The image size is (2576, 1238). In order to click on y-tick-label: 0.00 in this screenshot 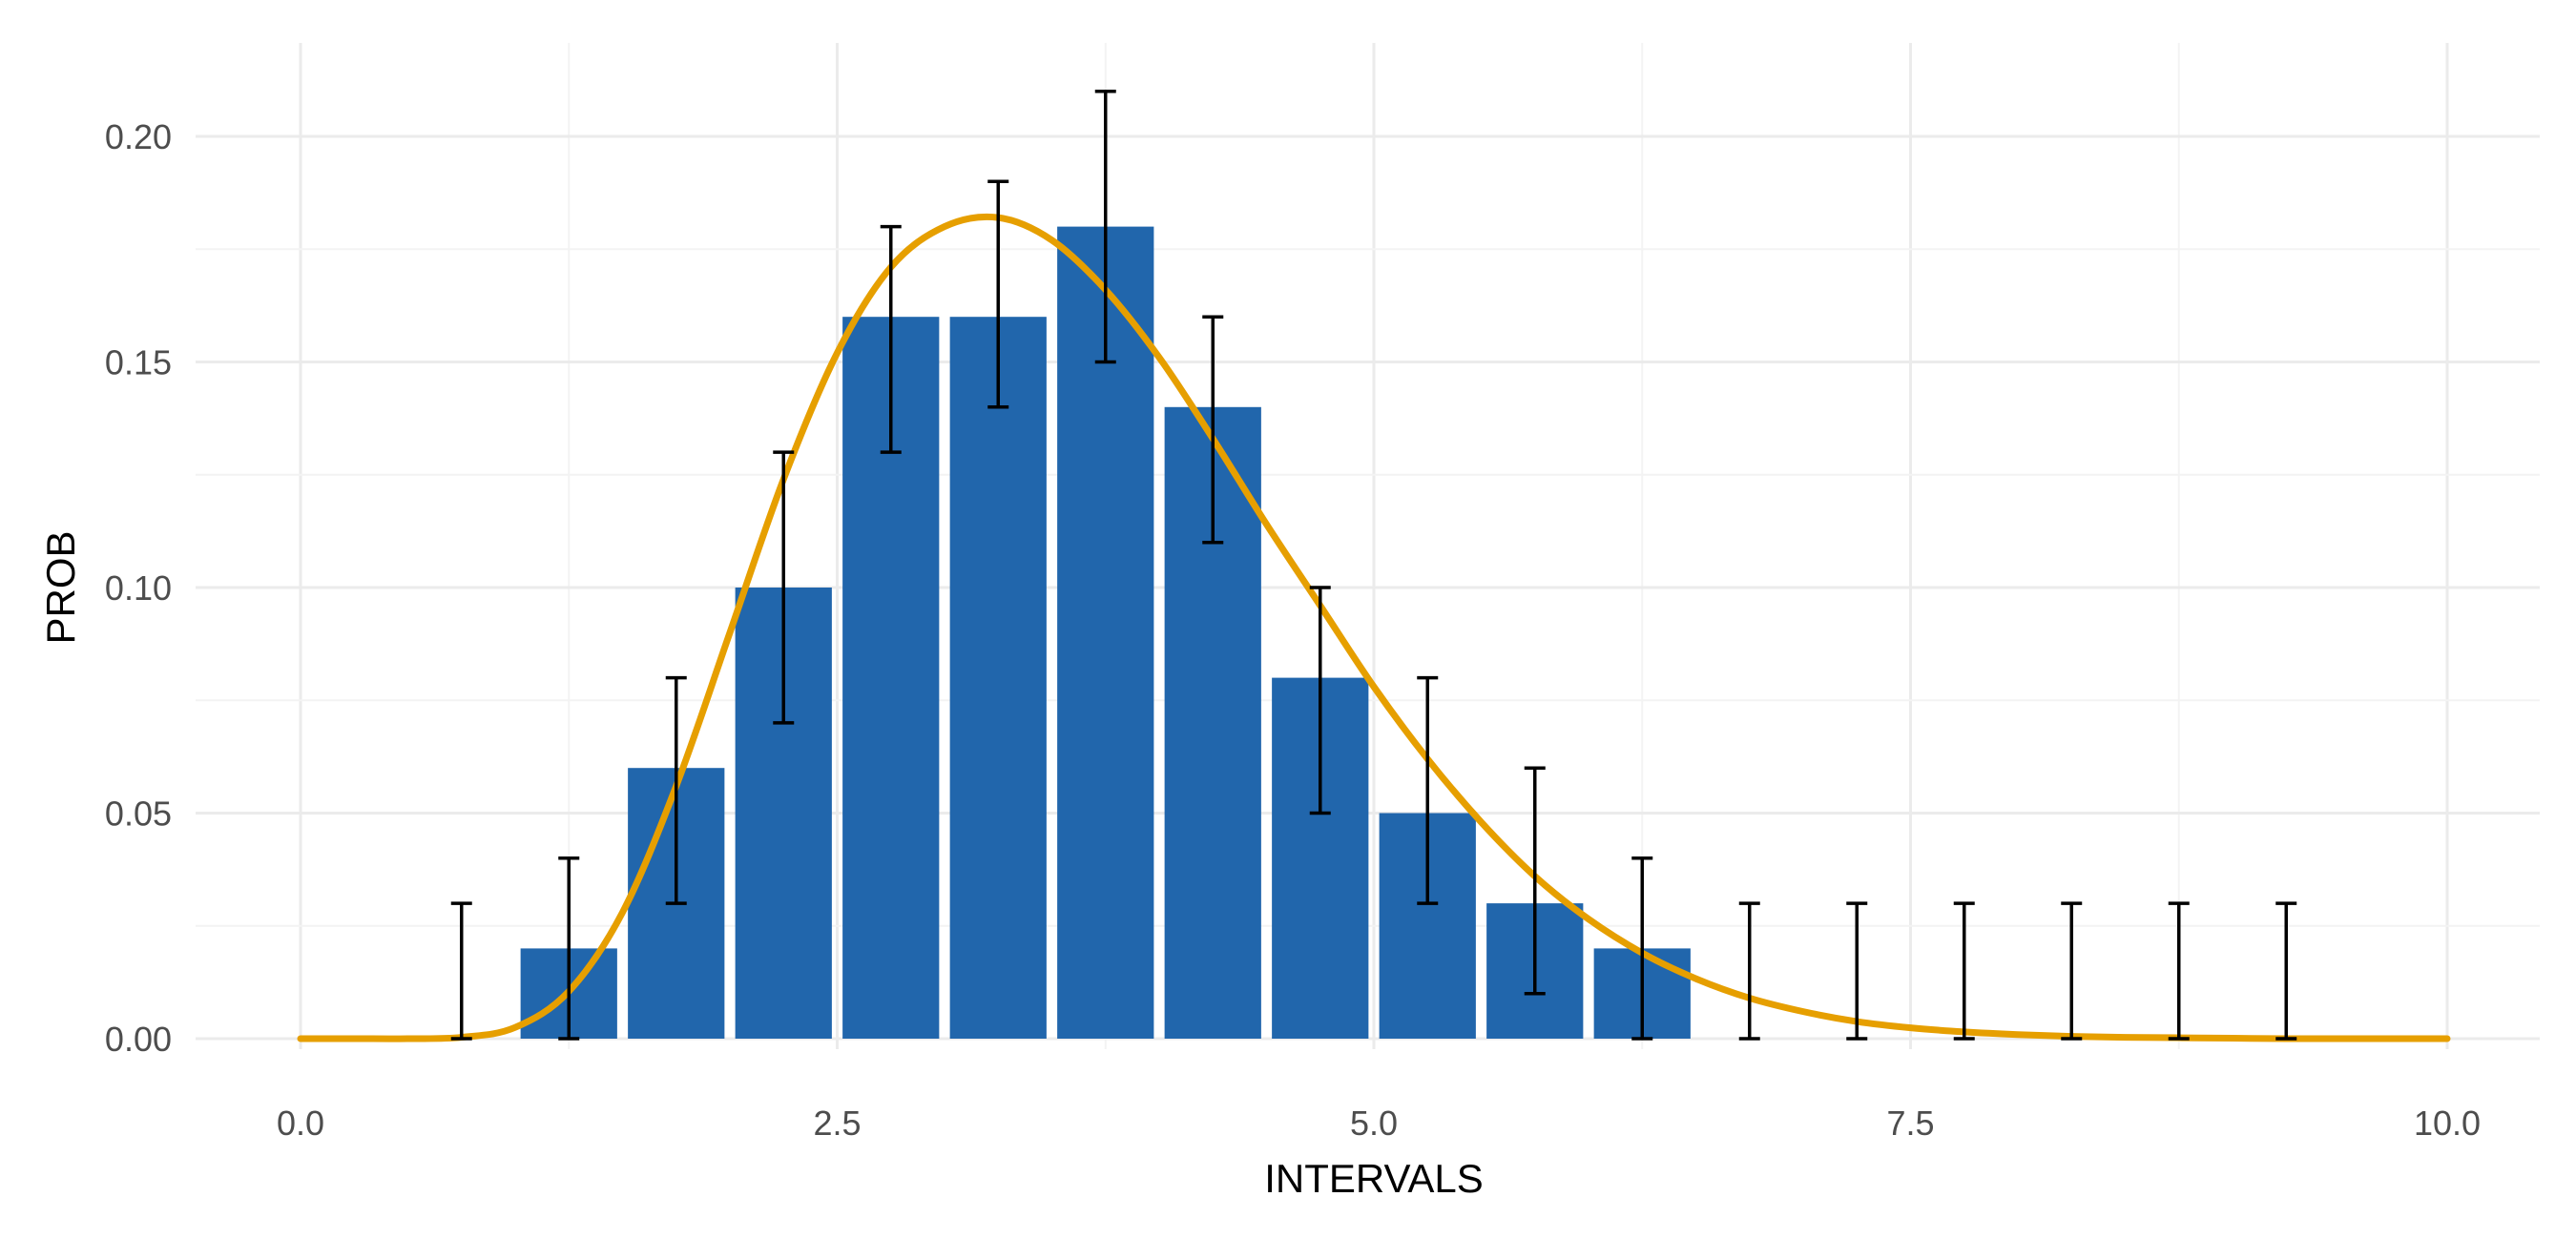, I will do `click(138, 1039)`.